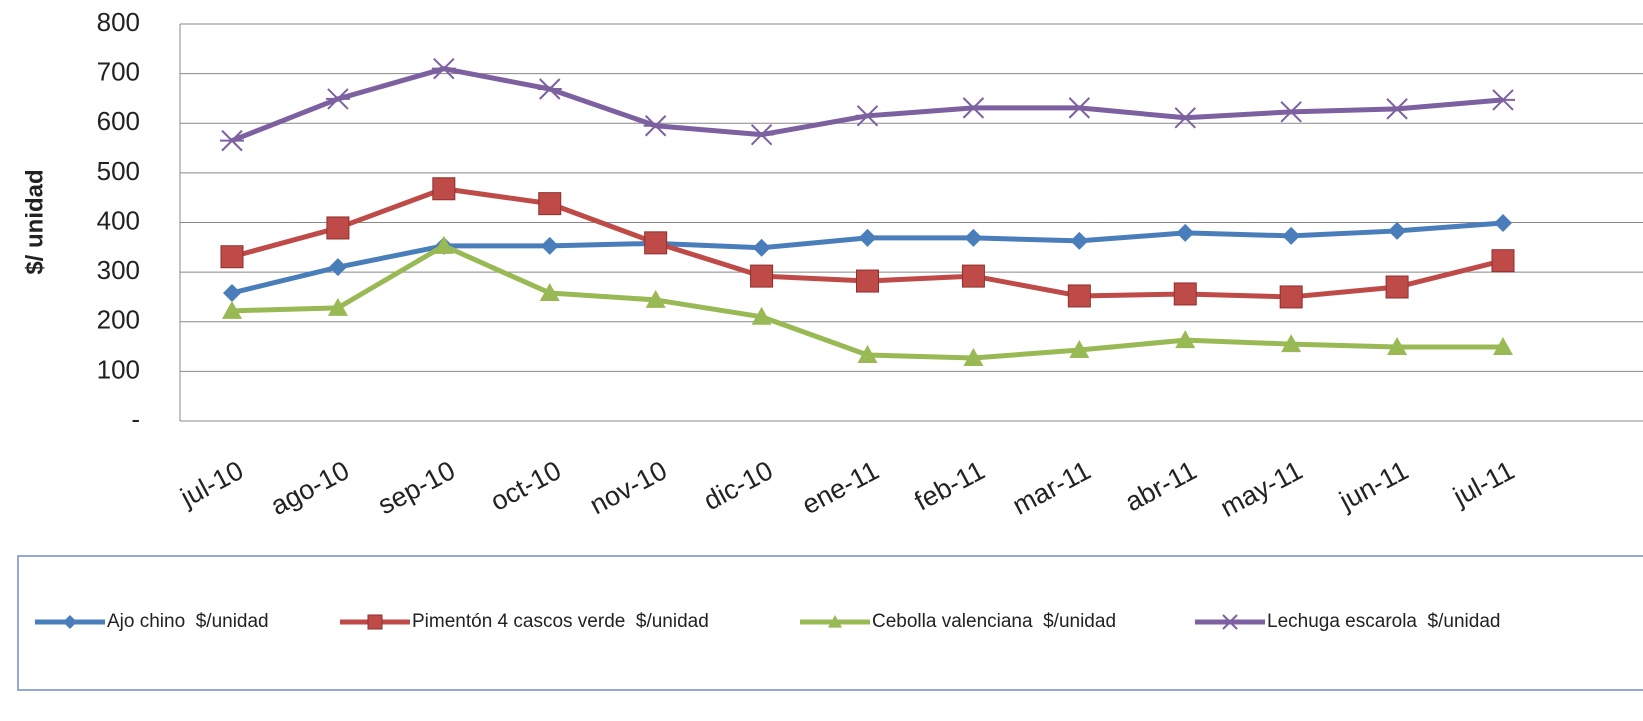  Describe the element at coordinates (34, 221) in the screenshot. I see `y-axis-label: $/ unidad` at that location.